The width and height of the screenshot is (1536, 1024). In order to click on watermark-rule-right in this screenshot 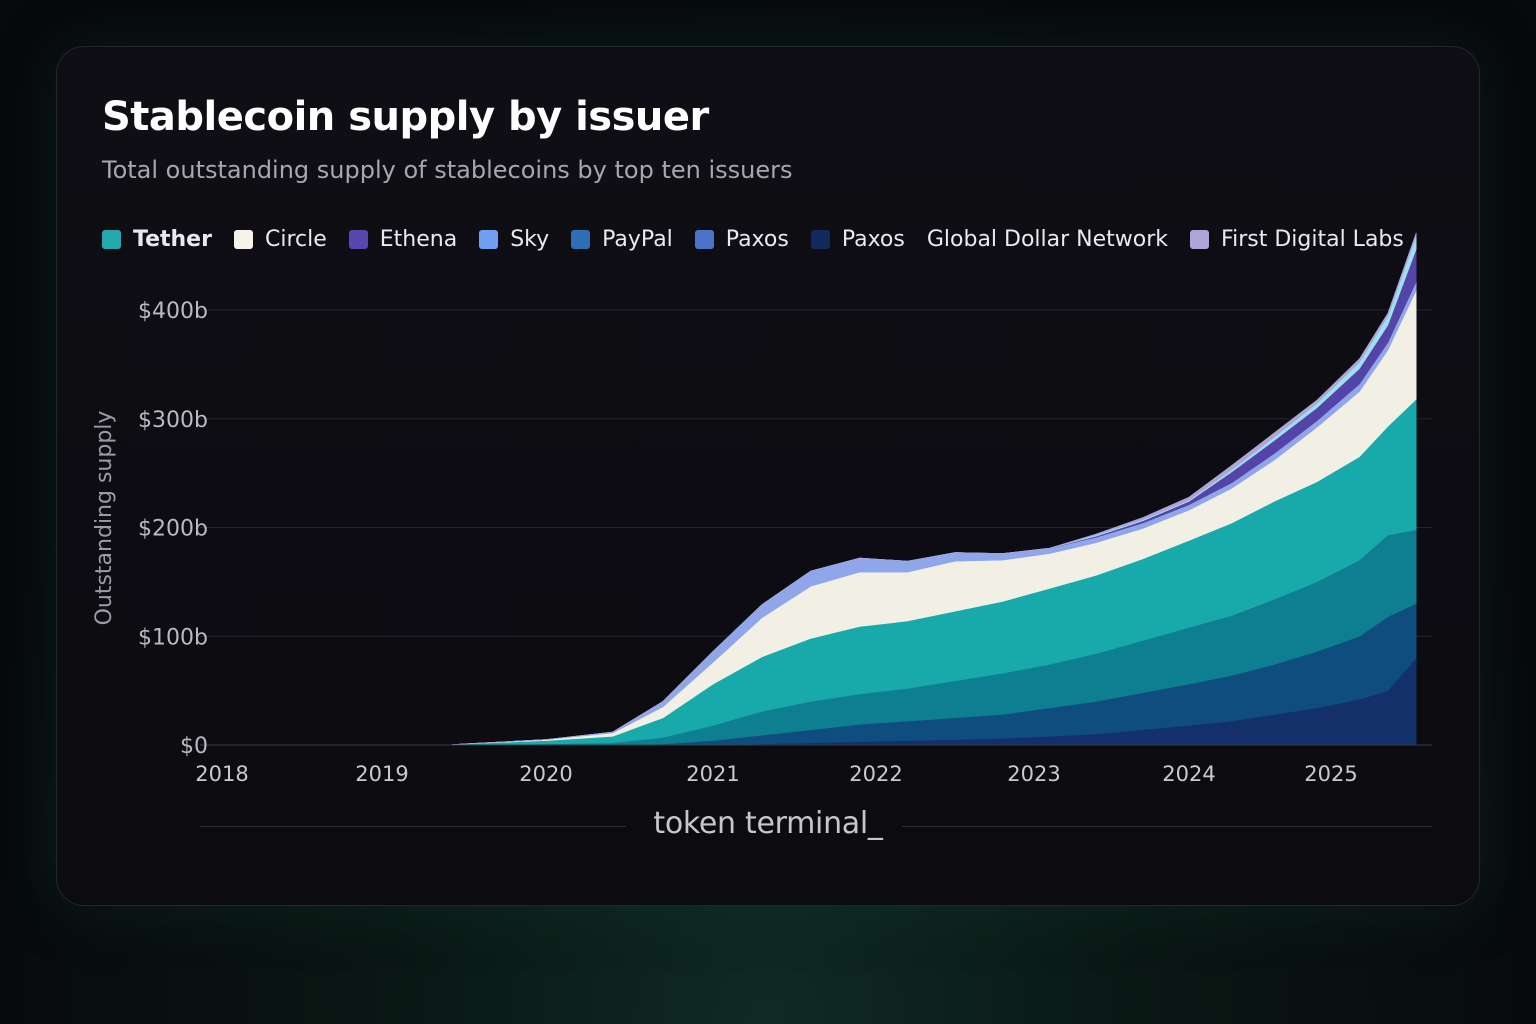, I will do `click(1167, 826)`.